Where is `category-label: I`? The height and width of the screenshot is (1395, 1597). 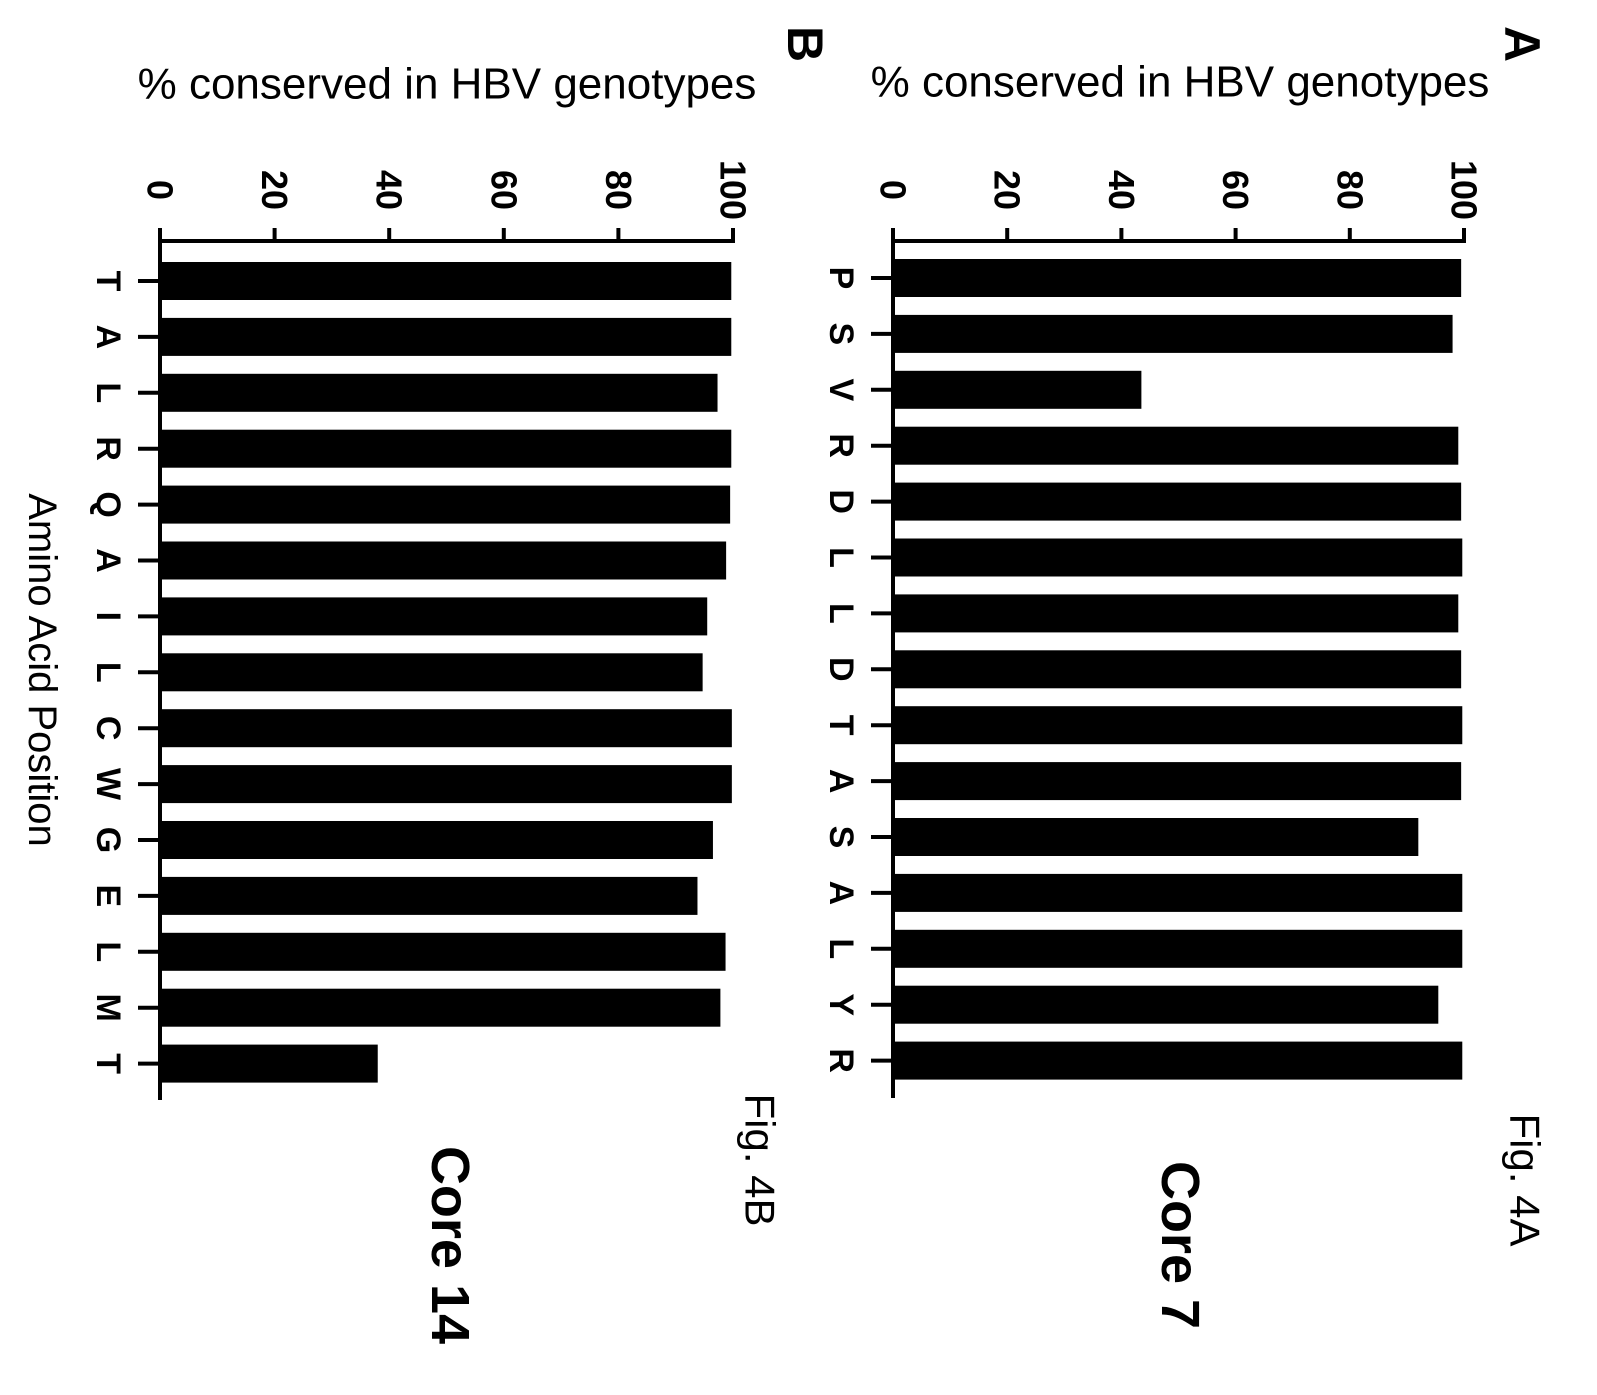
category-label: I is located at coordinates (108, 616).